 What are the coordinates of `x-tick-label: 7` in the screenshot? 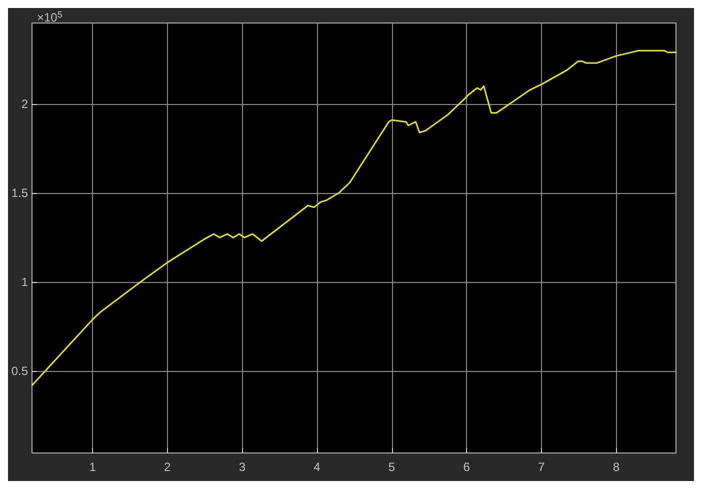 It's located at (542, 467).